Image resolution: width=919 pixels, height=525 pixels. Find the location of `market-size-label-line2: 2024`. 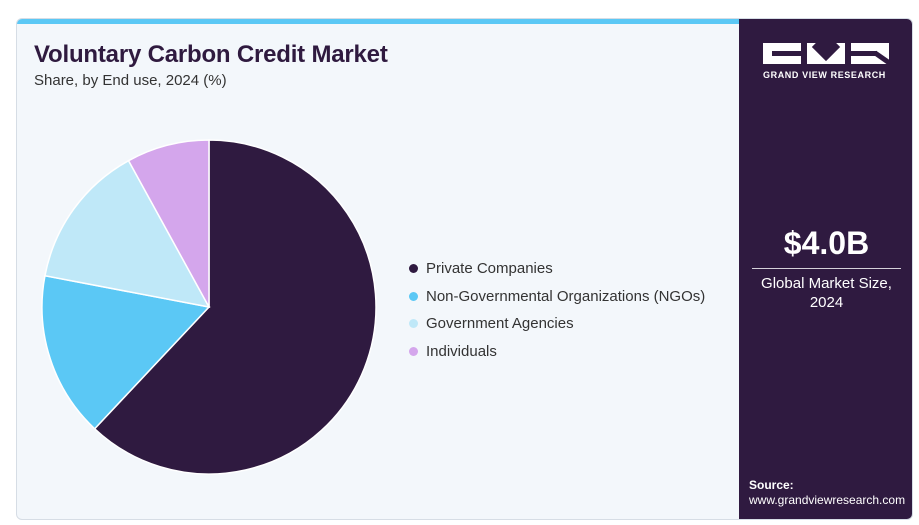

market-size-label-line2: 2024 is located at coordinates (826, 302).